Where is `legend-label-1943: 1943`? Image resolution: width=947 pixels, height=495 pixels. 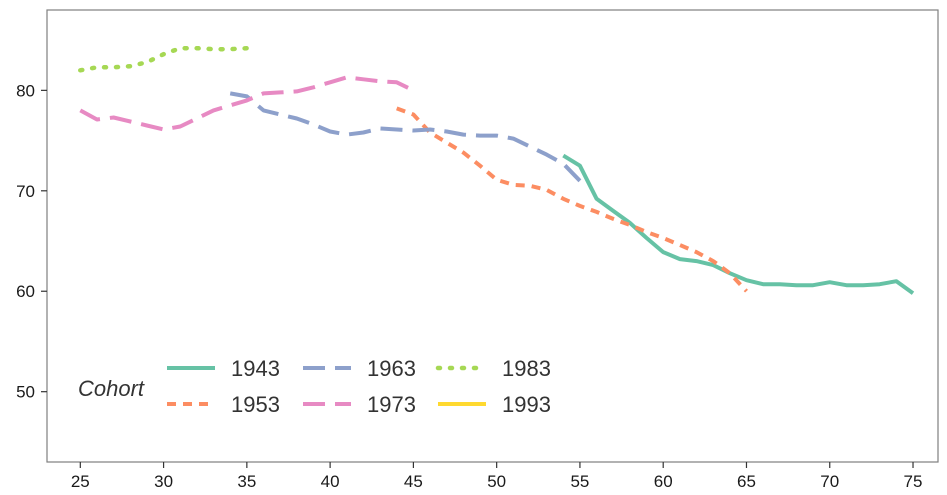
legend-label-1943: 1943 is located at coordinates (255, 368).